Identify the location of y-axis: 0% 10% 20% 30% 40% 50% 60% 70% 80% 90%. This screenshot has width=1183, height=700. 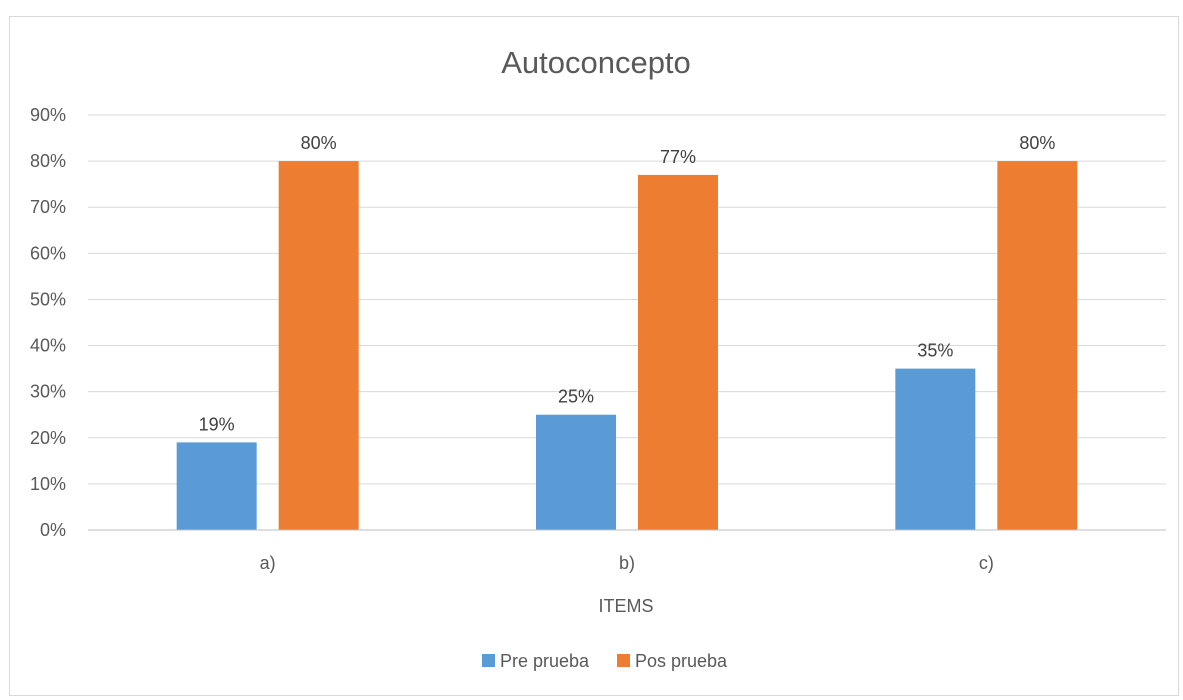
(48, 322).